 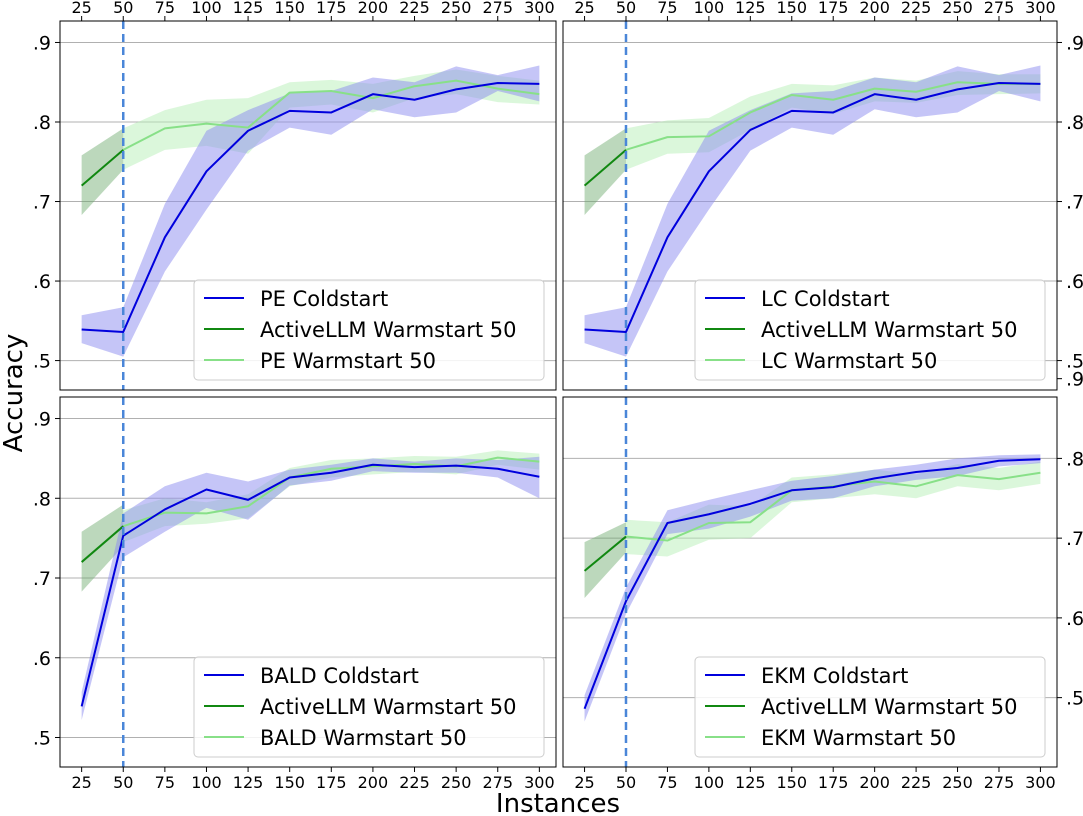 I want to click on legend-entry-coldstart: EKM Coldstart, so click(x=834, y=676).